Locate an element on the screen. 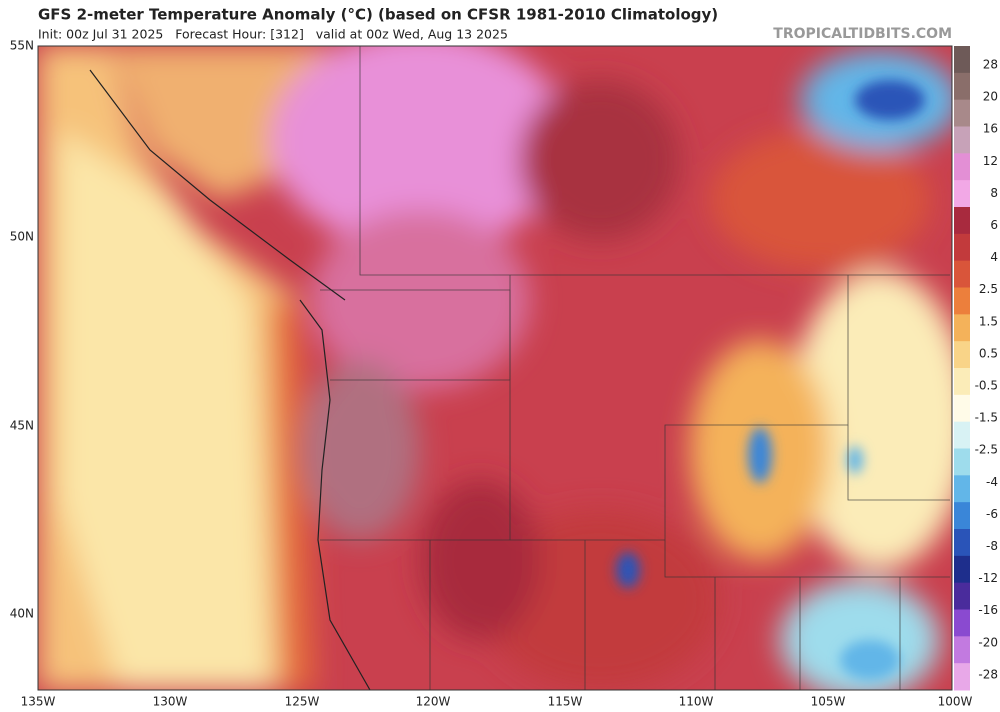 This screenshot has height=712, width=1000. lon-label: 135W is located at coordinates (38, 702).